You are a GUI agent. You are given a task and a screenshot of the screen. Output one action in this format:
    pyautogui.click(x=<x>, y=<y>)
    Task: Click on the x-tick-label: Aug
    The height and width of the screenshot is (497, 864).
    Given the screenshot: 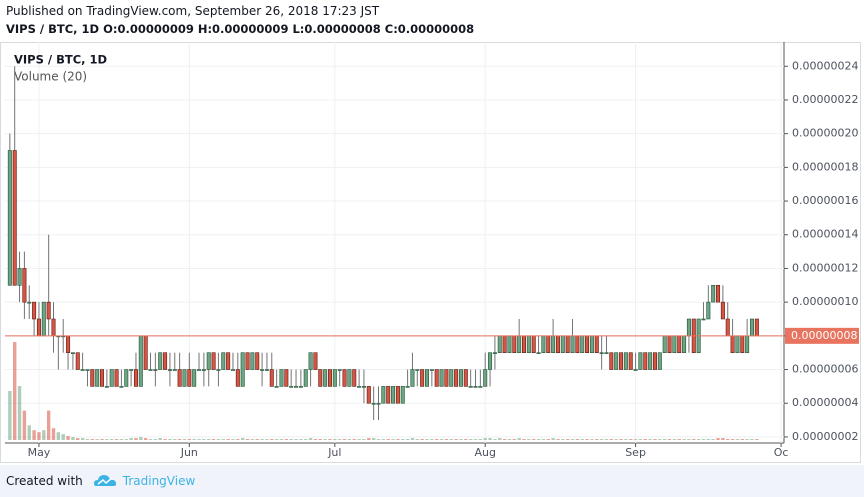 What is the action you would take?
    pyautogui.click(x=484, y=452)
    